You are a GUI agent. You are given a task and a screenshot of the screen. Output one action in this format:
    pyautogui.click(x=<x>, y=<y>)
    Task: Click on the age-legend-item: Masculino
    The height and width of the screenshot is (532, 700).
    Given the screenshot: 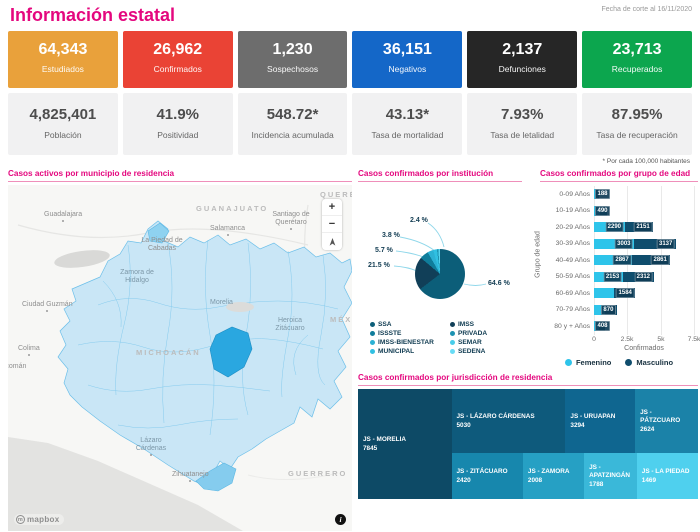 What is the action you would take?
    pyautogui.click(x=649, y=362)
    